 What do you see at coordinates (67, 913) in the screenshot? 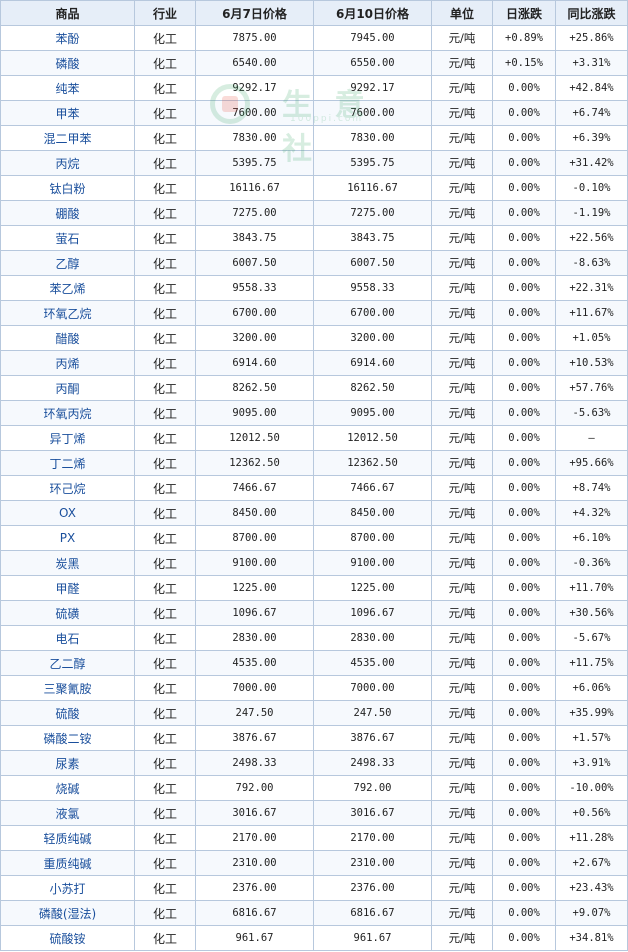
I see `product-name-link: 磷酸(湿法)` at bounding box center [67, 913].